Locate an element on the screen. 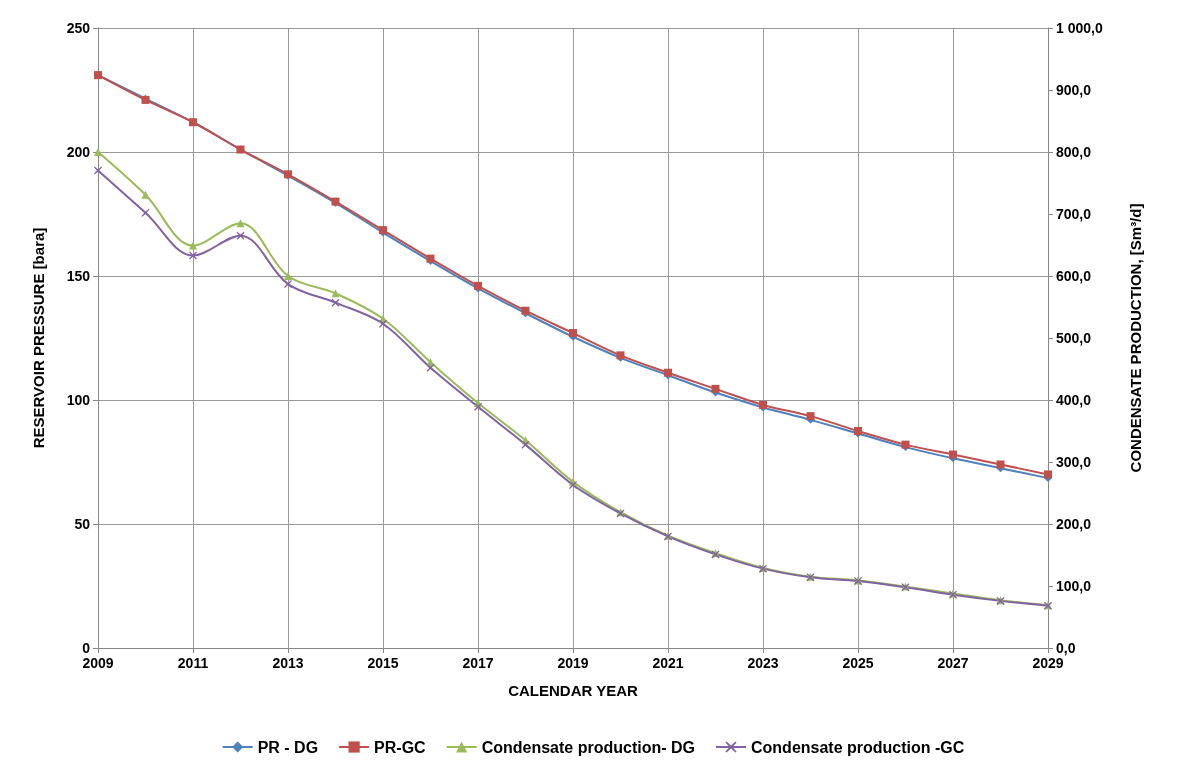 This screenshot has width=1189, height=778. x-tick-label: 2021 is located at coordinates (668, 663).